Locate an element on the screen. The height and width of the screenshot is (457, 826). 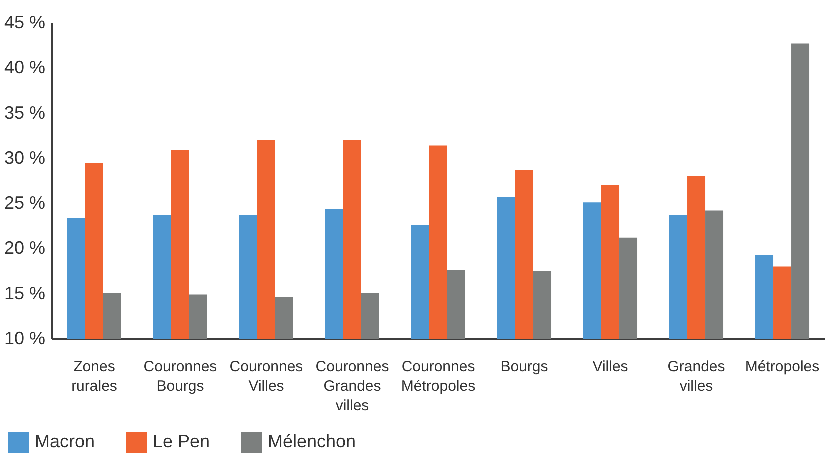
x-tick-label: Couronnes Villes is located at coordinates (267, 376).